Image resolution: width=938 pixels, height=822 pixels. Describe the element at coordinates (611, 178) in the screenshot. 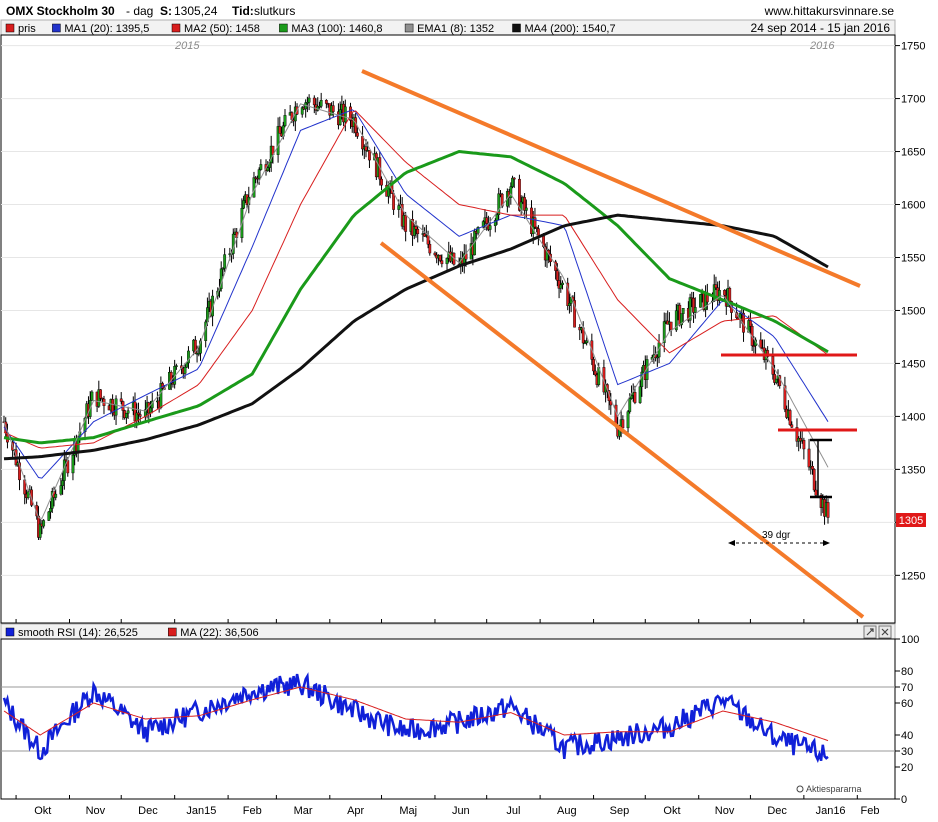

I see `upper-trendline` at that location.